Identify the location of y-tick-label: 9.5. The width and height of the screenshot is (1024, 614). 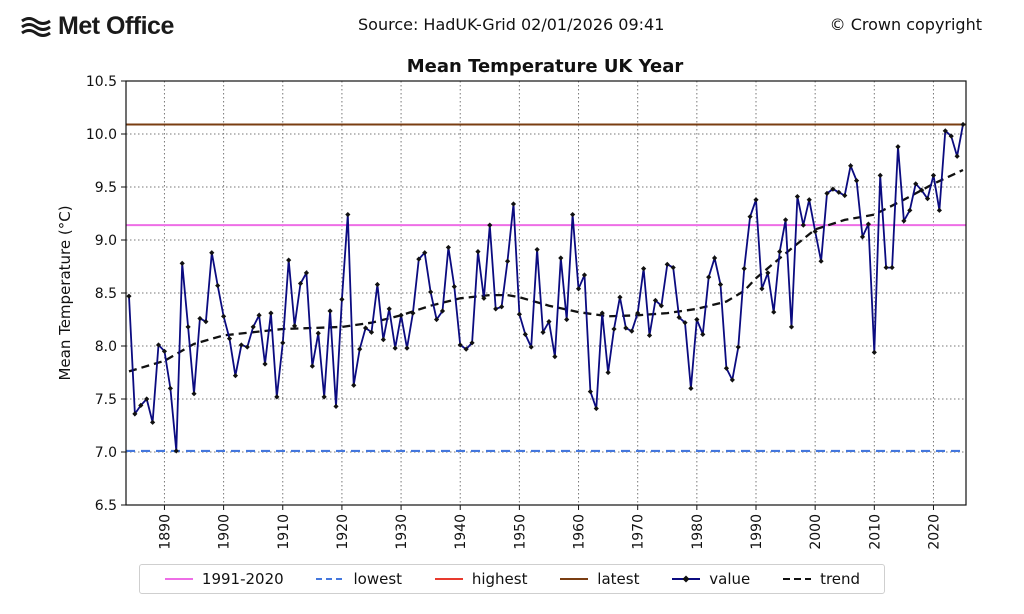
(106, 188).